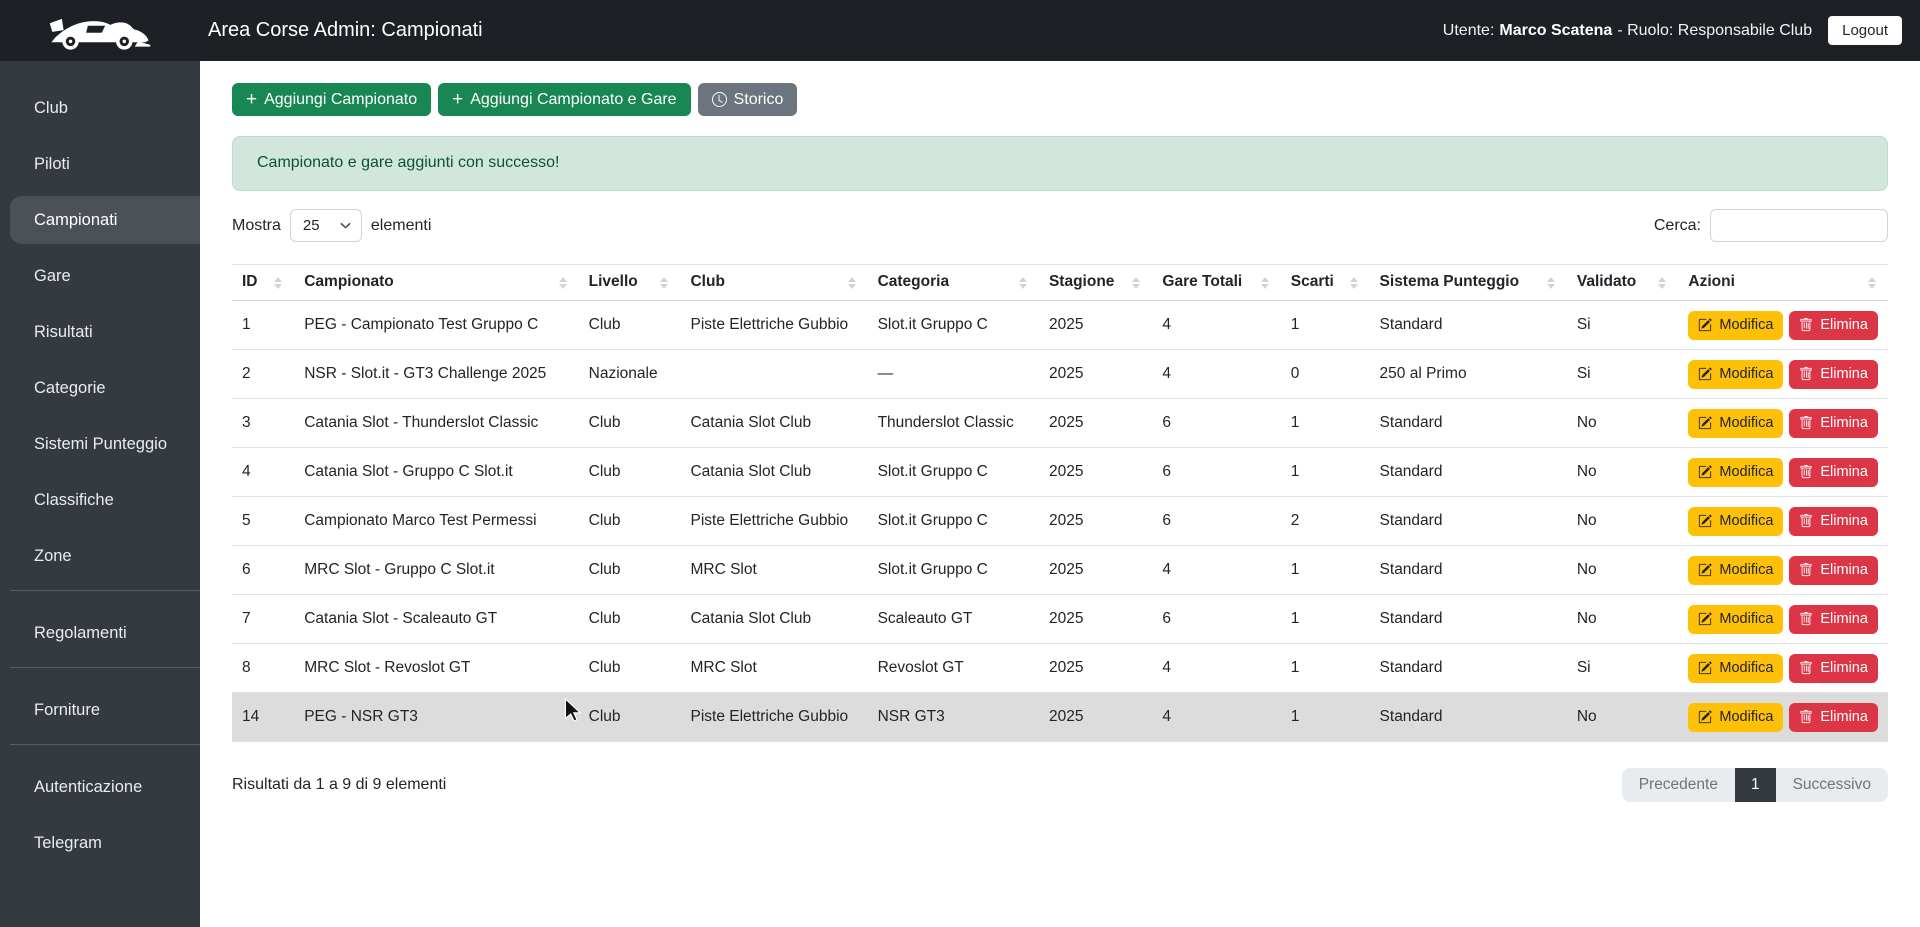 Image resolution: width=1920 pixels, height=927 pixels. I want to click on show-label: Mostra, so click(256, 225).